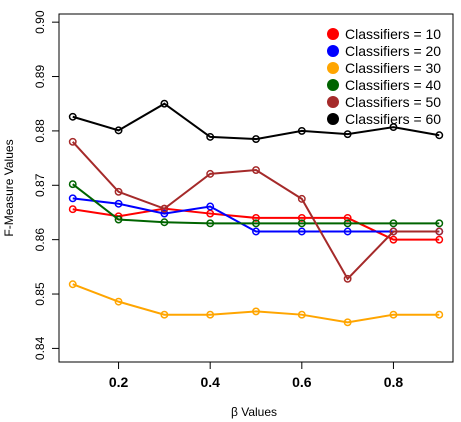 The width and height of the screenshot is (461, 422). I want to click on legend-item: Classifiers = 60, so click(384, 119).